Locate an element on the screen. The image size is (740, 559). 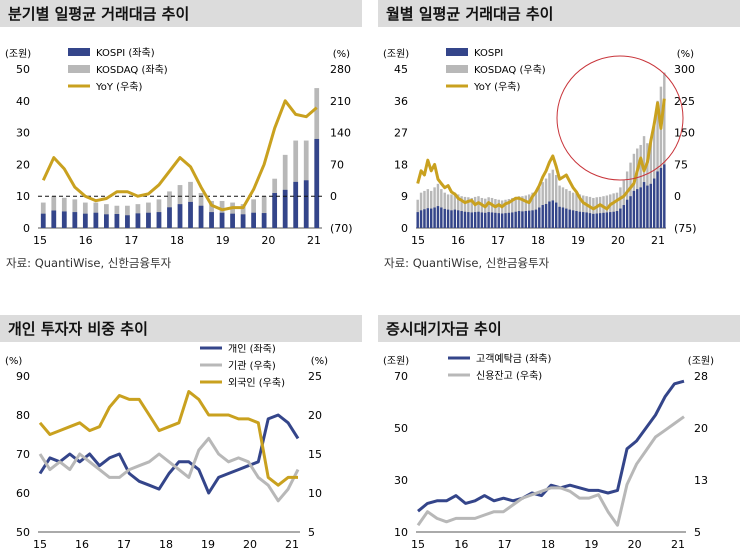
legend-label: KOSPI is located at coordinates (488, 53).